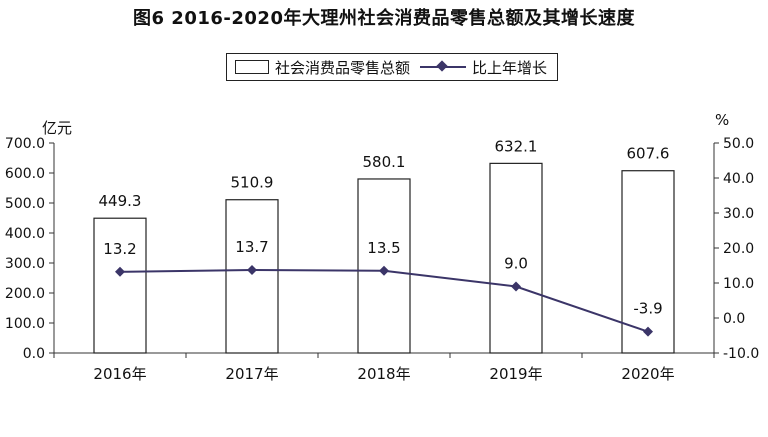 The height and width of the screenshot is (437, 768). What do you see at coordinates (443, 66) in the screenshot?
I see `legend-line-swatch` at bounding box center [443, 66].